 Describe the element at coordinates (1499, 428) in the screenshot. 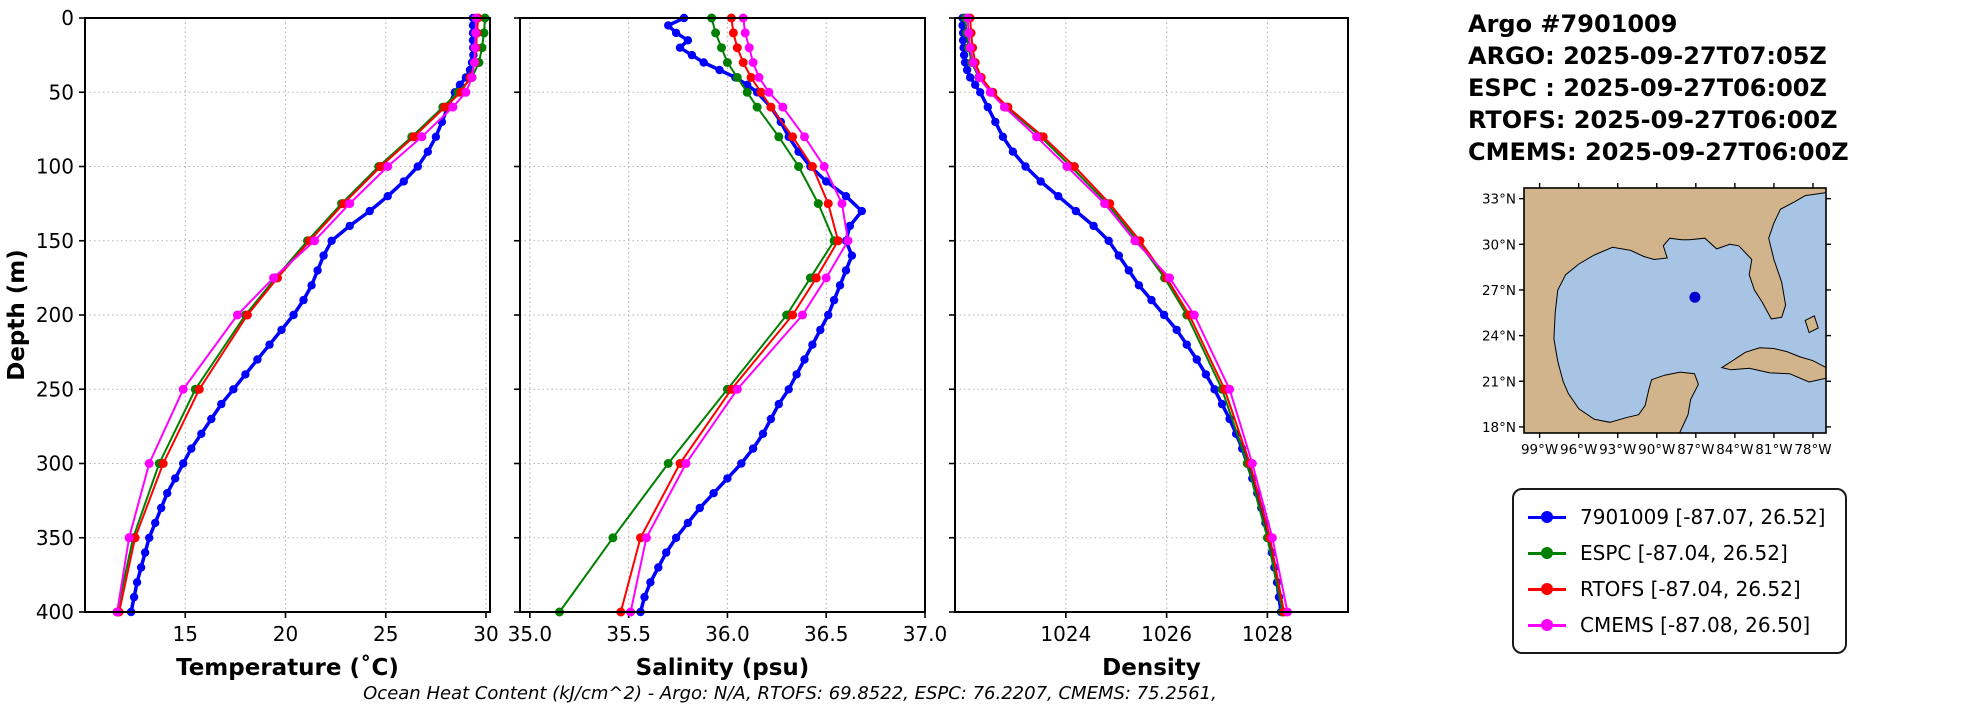

I see `map-lat-label: 18°N` at that location.